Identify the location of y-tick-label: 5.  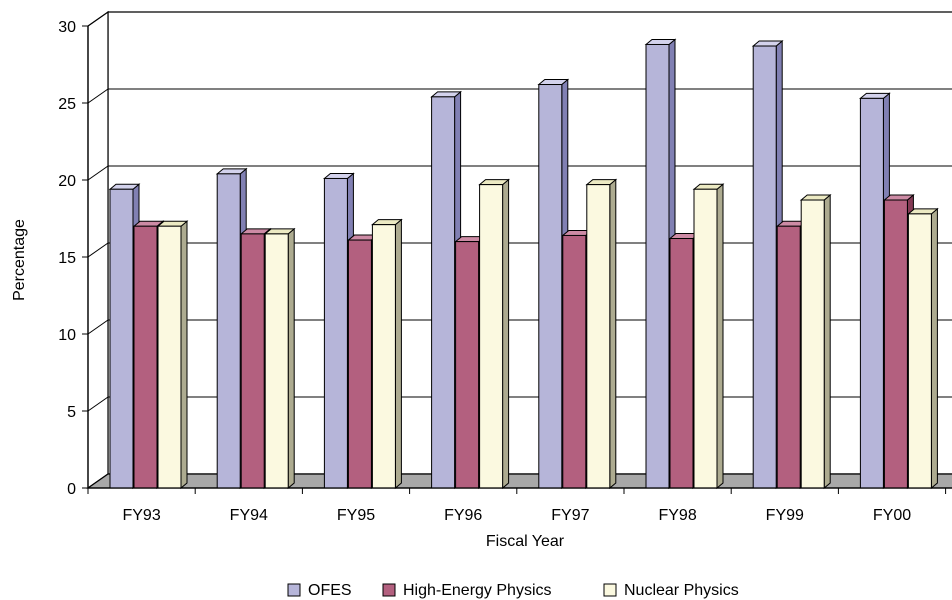
(71, 412).